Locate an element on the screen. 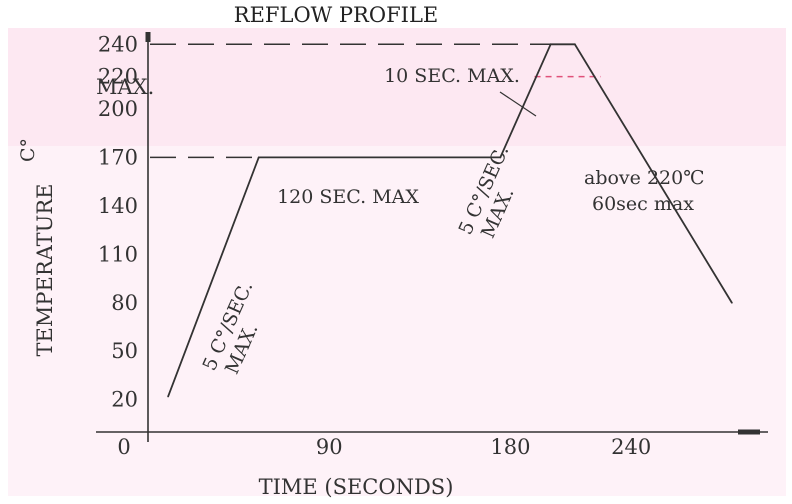 This screenshot has width=792, height=504. y-tick-label-50: 50 is located at coordinates (124, 351).